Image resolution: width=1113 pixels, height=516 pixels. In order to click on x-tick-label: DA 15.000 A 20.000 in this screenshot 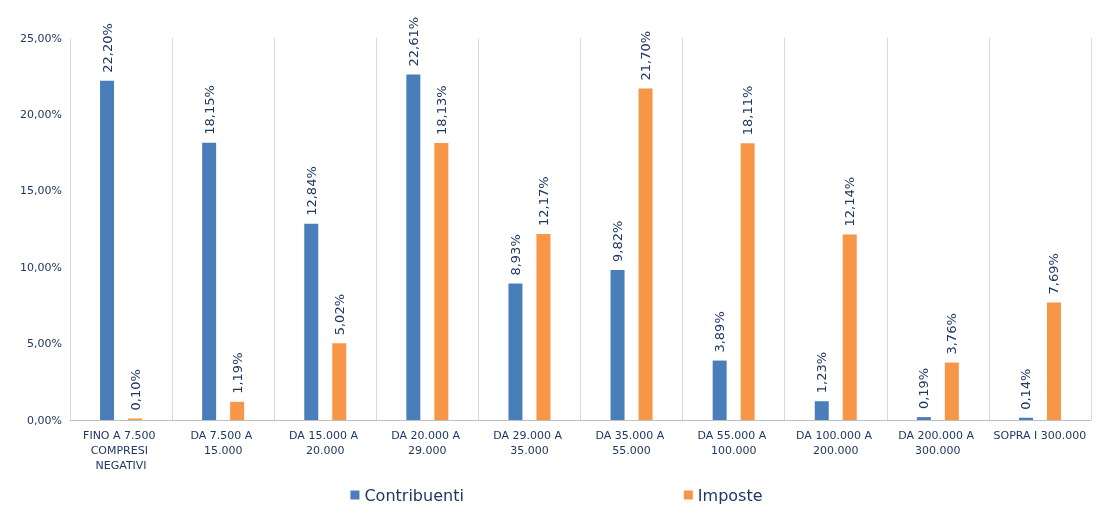, I will do `click(325, 443)`.